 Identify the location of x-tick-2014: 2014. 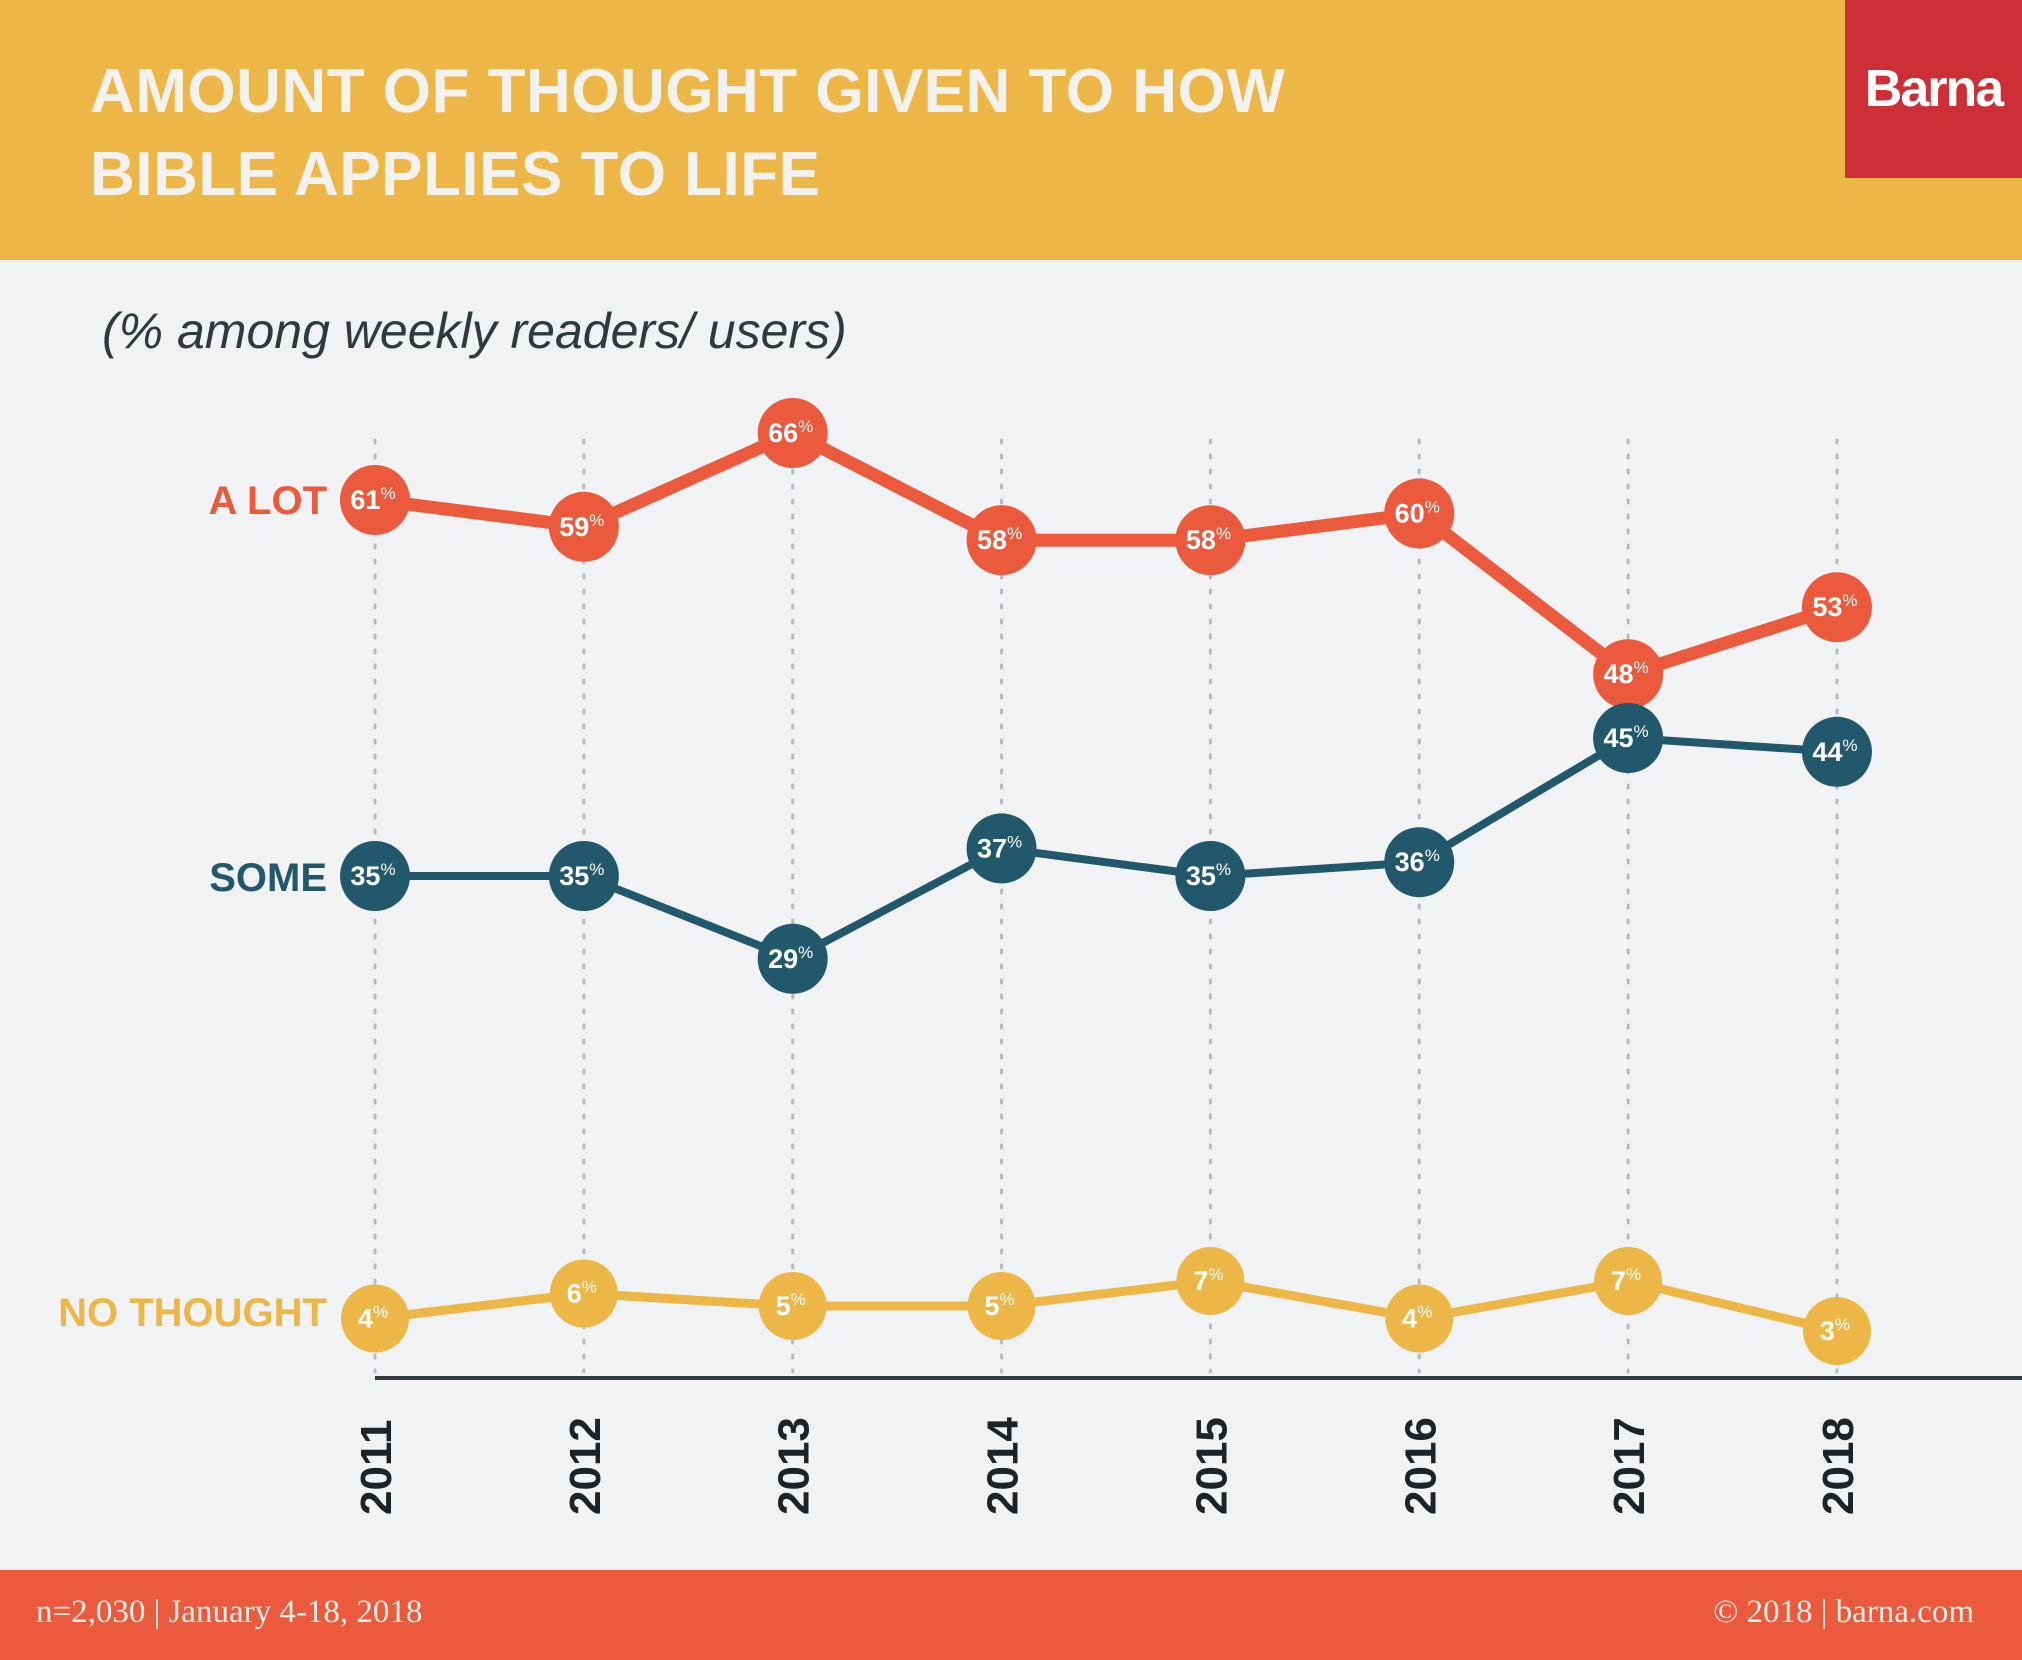
(1003, 1466).